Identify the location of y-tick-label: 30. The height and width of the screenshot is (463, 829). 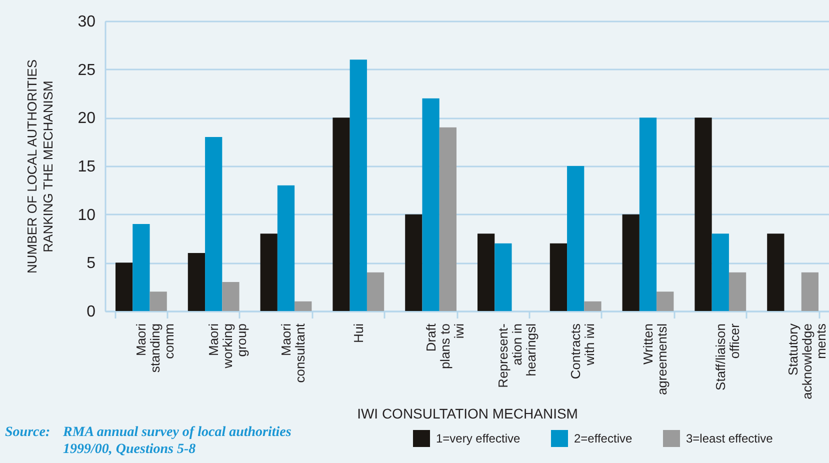
(87, 22).